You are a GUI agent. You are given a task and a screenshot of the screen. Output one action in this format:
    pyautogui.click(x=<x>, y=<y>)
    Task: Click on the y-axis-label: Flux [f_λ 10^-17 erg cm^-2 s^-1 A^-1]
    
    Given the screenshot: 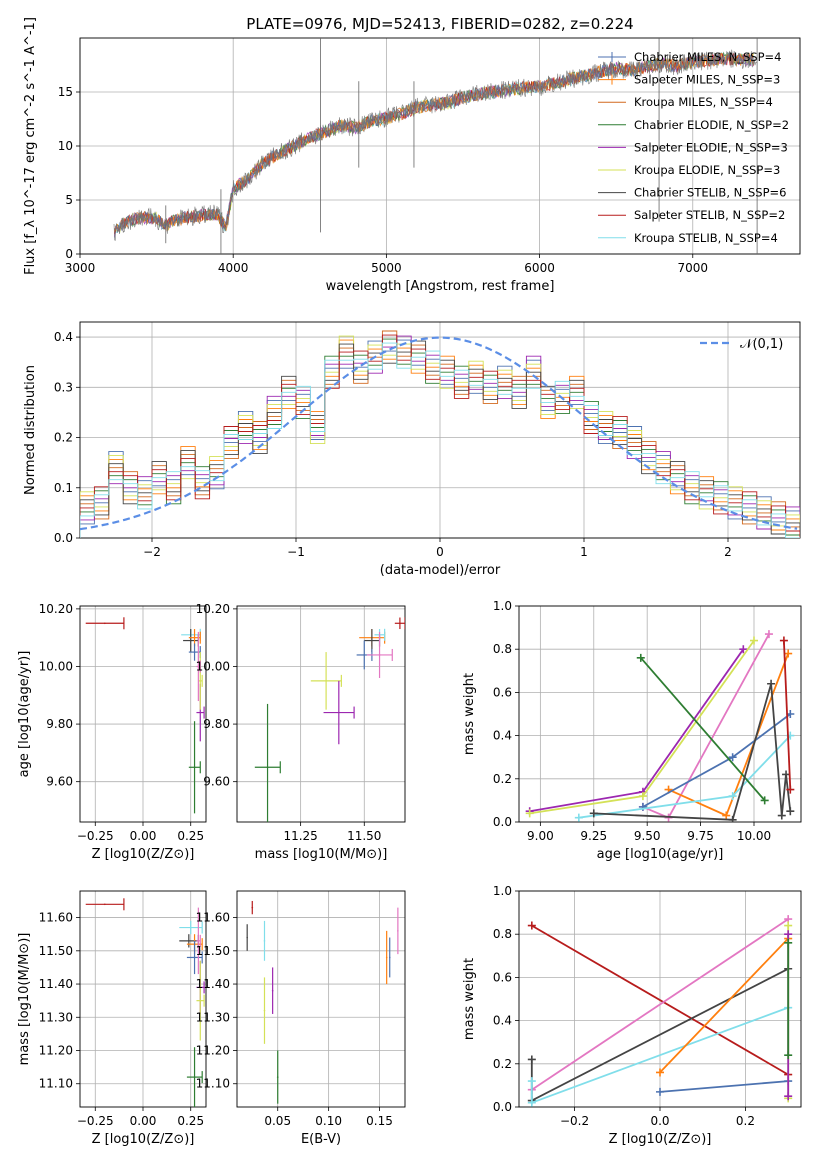 What is the action you would take?
    pyautogui.click(x=30, y=146)
    